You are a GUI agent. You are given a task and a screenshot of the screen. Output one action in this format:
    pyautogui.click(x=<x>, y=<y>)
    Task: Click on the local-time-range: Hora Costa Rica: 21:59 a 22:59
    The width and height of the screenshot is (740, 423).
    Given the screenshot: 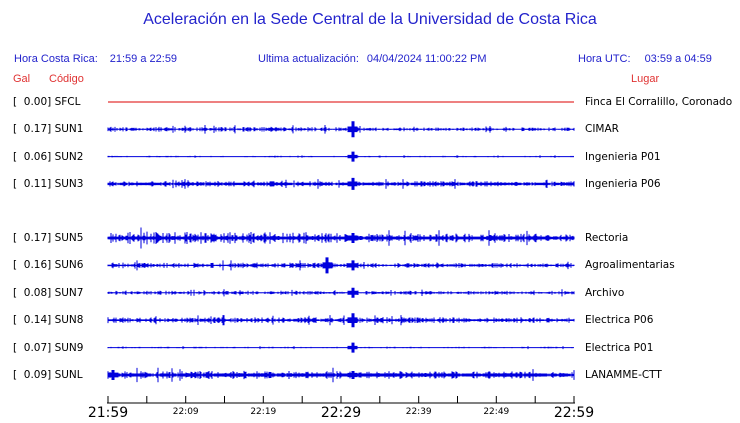 What is the action you would take?
    pyautogui.click(x=95, y=59)
    